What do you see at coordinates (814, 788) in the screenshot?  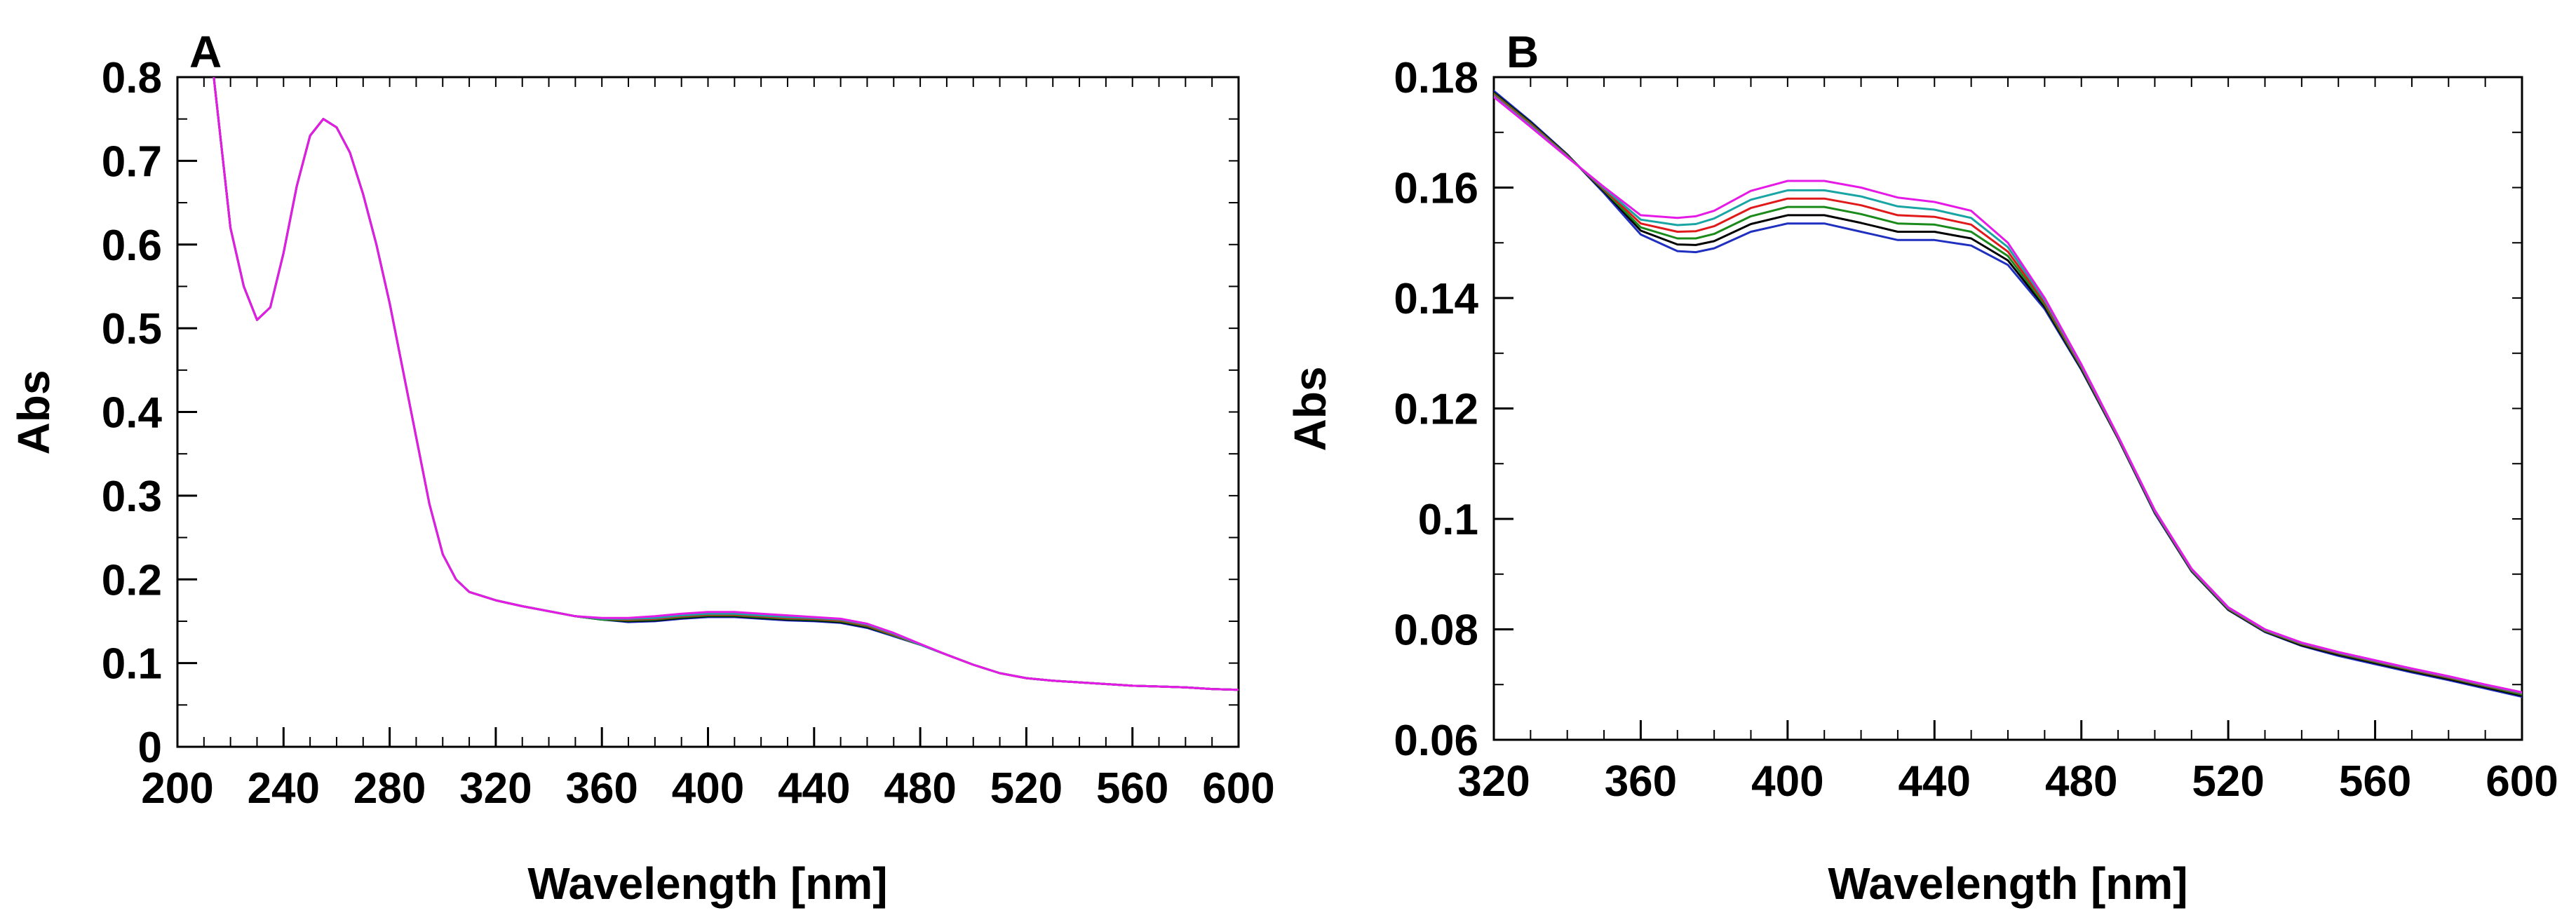 I see `panel-a-x-tick-label: 440` at bounding box center [814, 788].